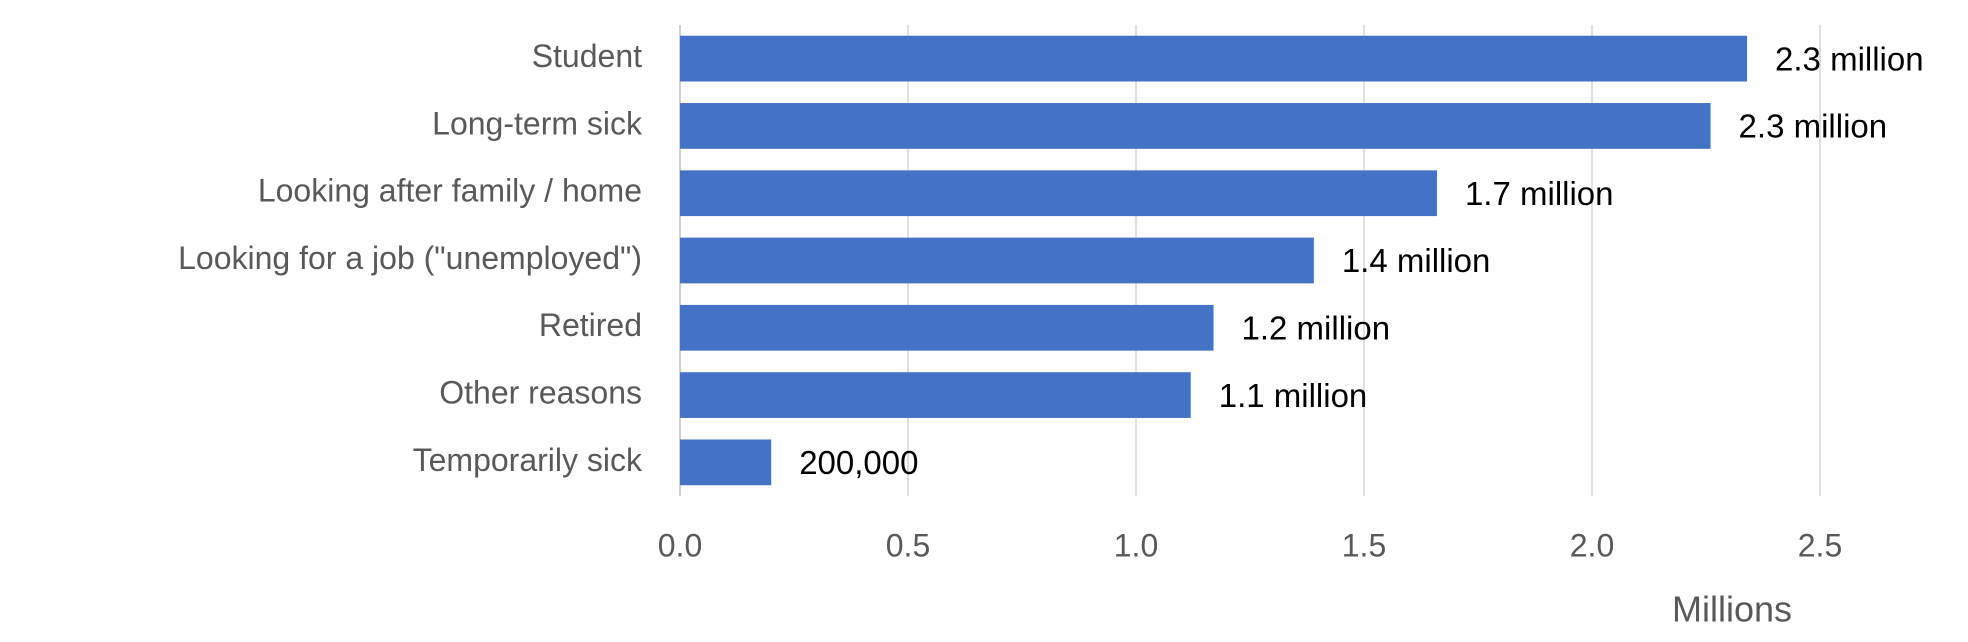 The width and height of the screenshot is (1968, 642). Describe the element at coordinates (1293, 395) in the screenshot. I see `value-label: 1.1 million` at that location.